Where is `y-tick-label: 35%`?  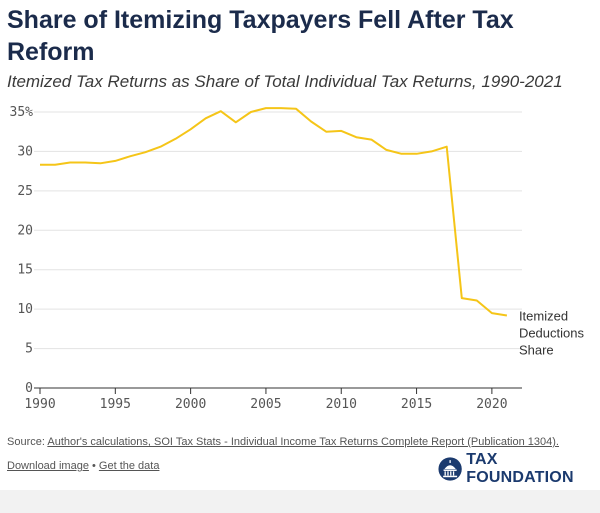 y-tick-label: 35% is located at coordinates (22, 112).